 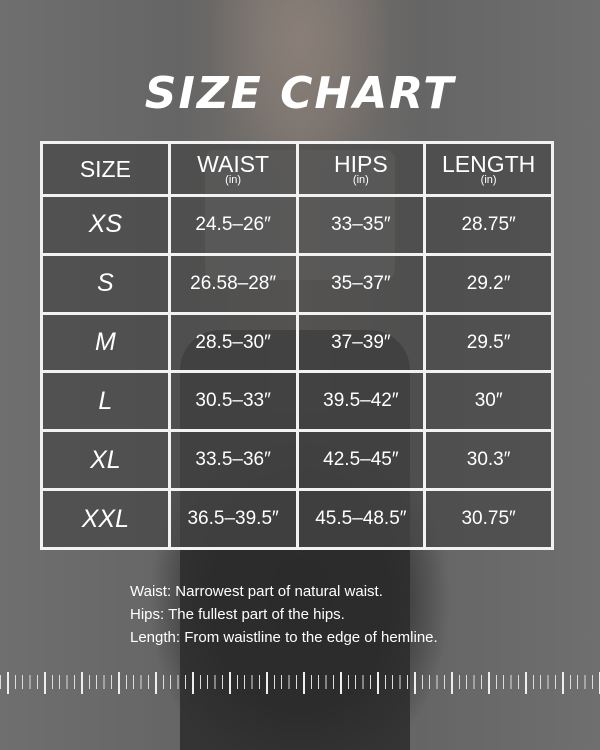 What do you see at coordinates (105, 283) in the screenshot?
I see `size-cell: S` at bounding box center [105, 283].